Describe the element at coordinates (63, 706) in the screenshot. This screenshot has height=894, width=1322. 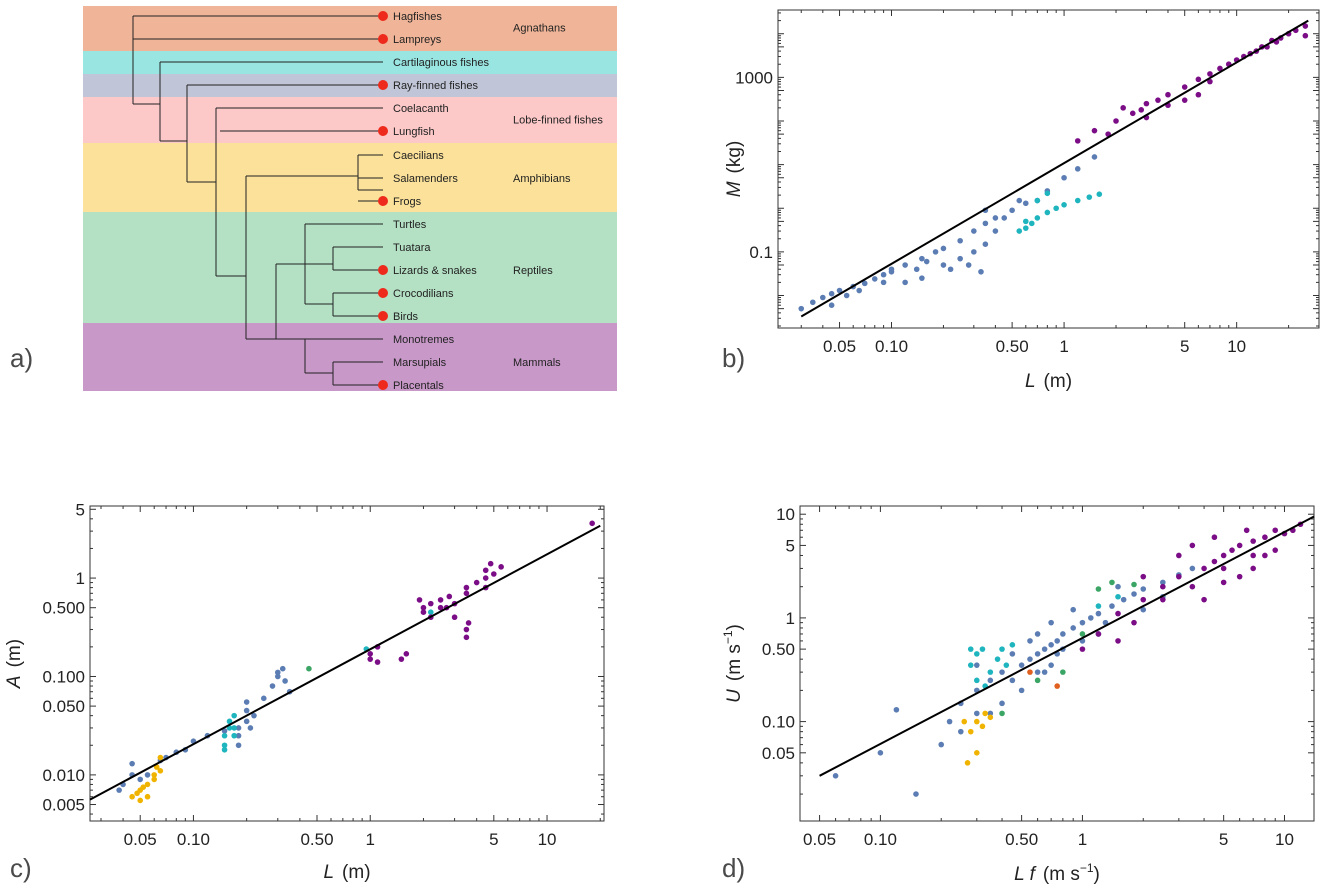
I see `y-tick-label: 0.050` at that location.